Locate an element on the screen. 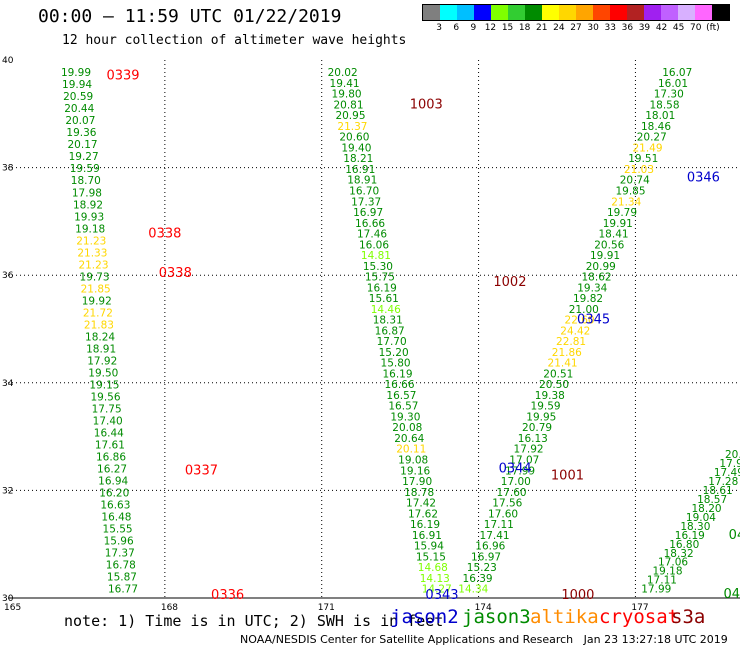 The image size is (740, 650). wave-height-value: 19.04 is located at coordinates (701, 518).